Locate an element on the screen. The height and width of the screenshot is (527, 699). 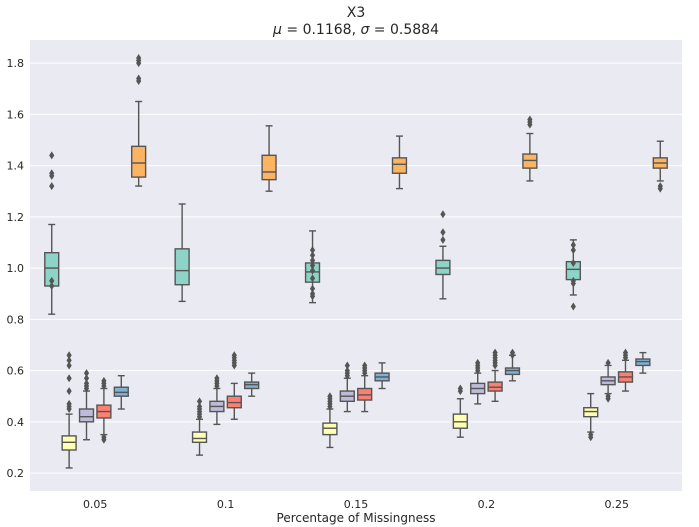
x-axis-label: Percentage of Missingness is located at coordinates (356, 518).